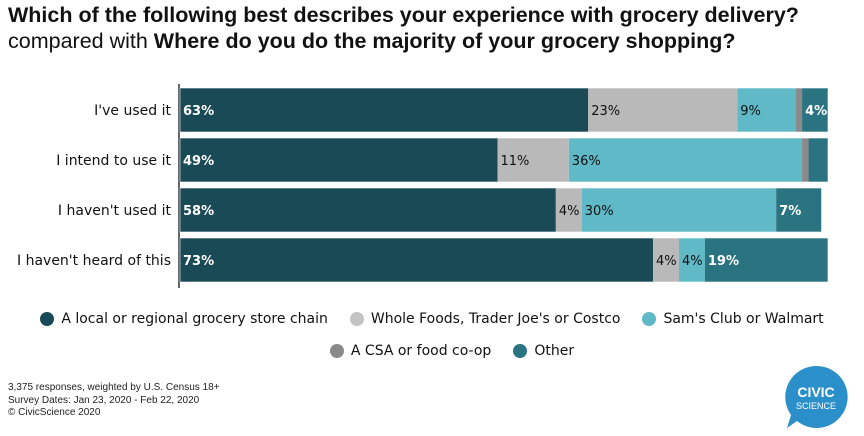 This screenshot has width=864, height=436. Describe the element at coordinates (81, 41) in the screenshot. I see `title-line2-prefix: compared with` at that location.